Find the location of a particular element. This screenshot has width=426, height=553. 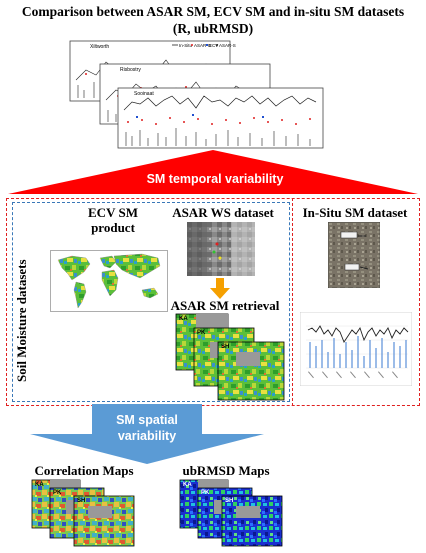

spatial-arrow-label-line-2: variability is located at coordinates (147, 436).